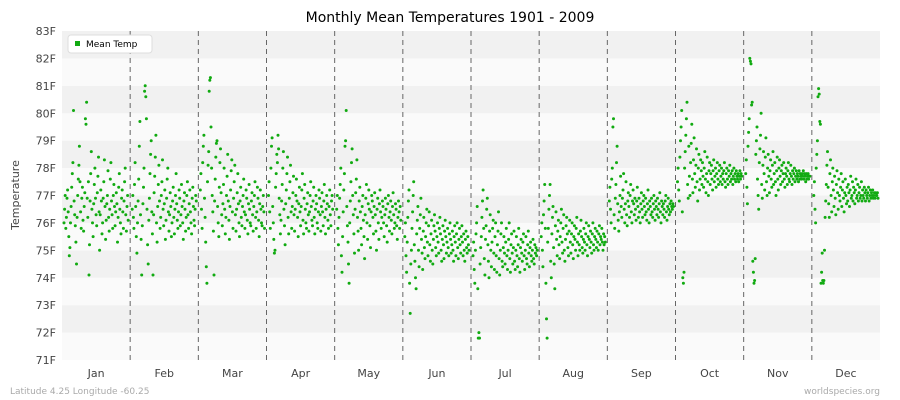 This screenshot has width=900, height=400. What do you see at coordinates (778, 373) in the screenshot?
I see `x-tick-label: Nov` at bounding box center [778, 373].